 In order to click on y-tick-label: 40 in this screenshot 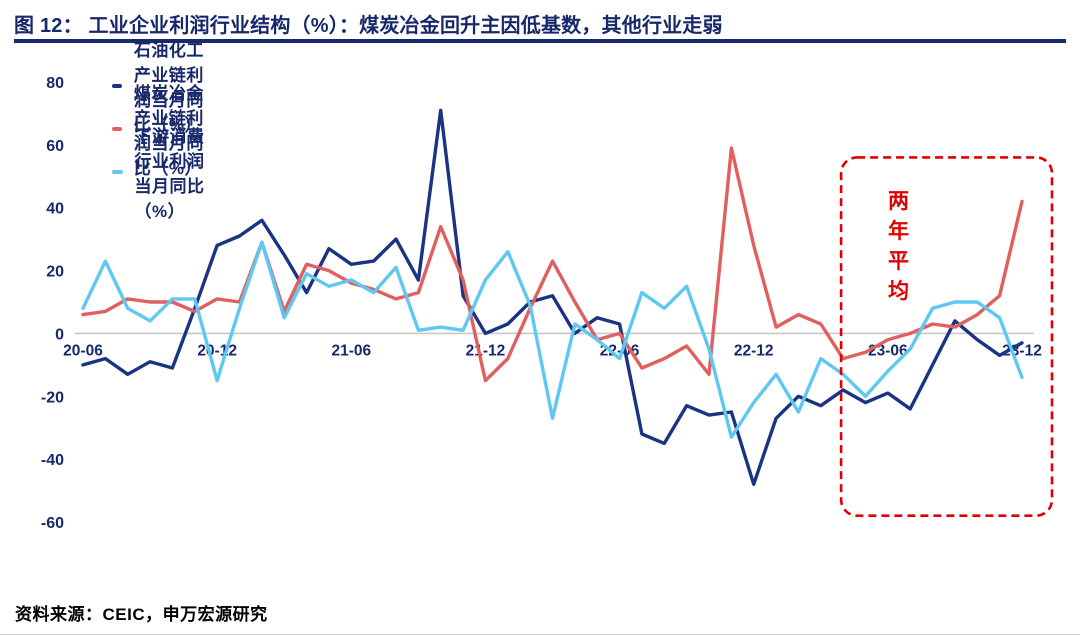, I will do `click(55, 209)`.